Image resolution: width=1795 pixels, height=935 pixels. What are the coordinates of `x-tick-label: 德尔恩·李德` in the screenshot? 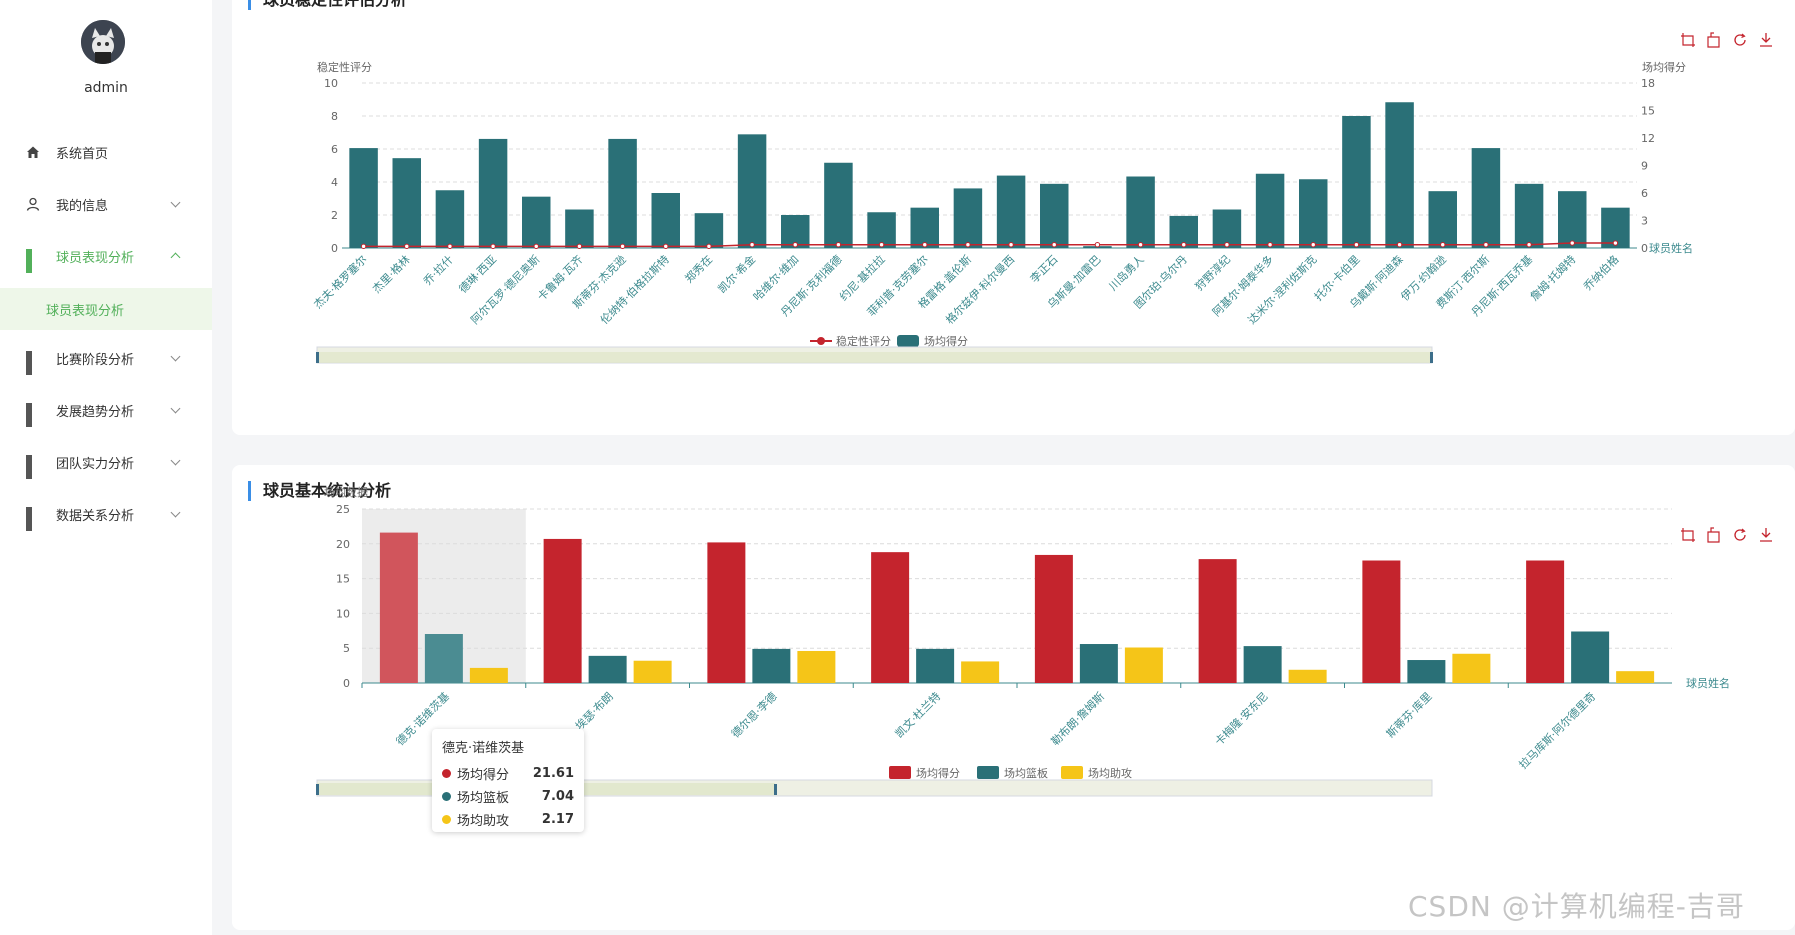 It's located at (753, 714).